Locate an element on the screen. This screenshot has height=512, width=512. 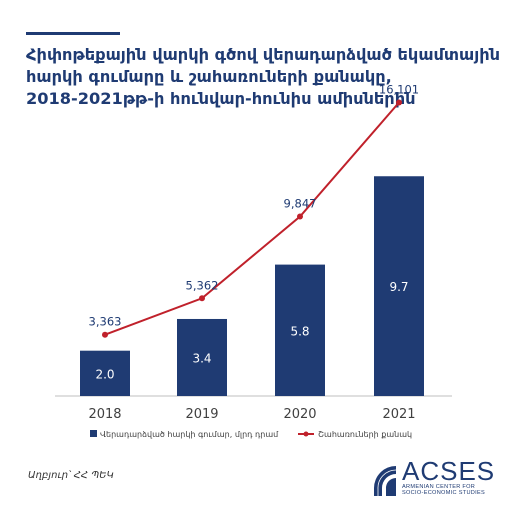
logo-wordmark: ACSES is located at coordinates (449, 471).